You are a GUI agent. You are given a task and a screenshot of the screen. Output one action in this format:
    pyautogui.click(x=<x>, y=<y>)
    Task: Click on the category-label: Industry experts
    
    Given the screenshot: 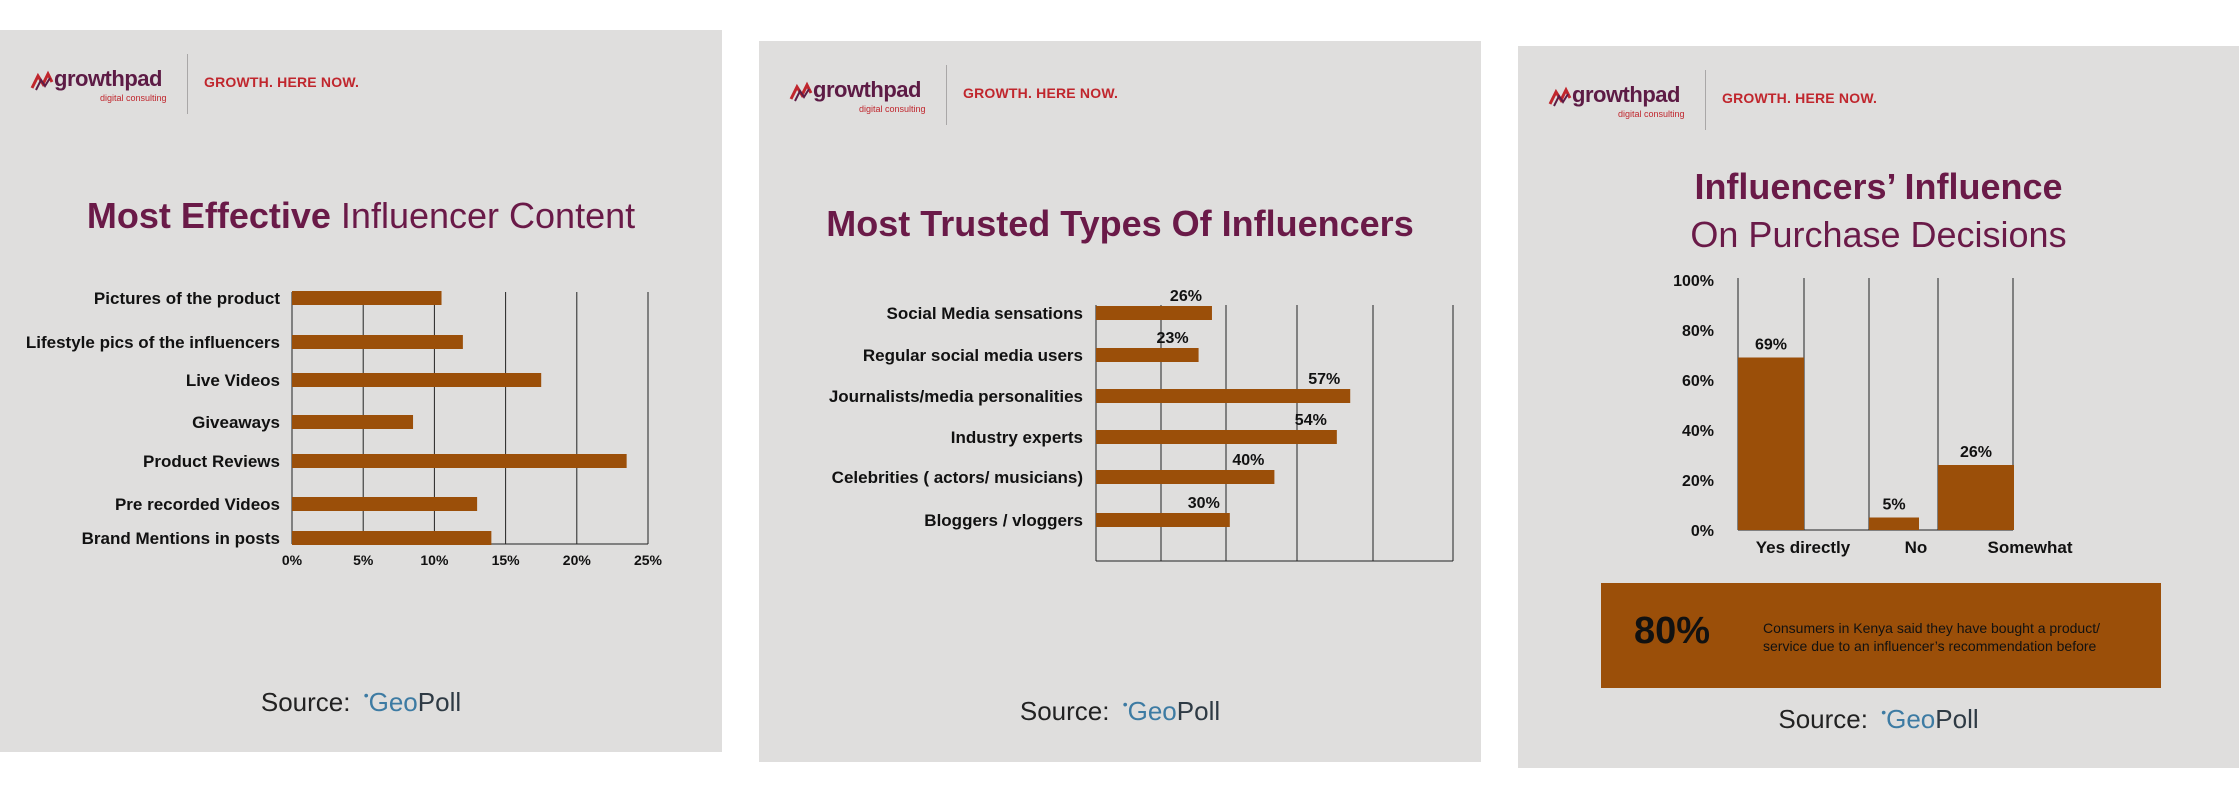 What is the action you would take?
    pyautogui.click(x=1017, y=437)
    